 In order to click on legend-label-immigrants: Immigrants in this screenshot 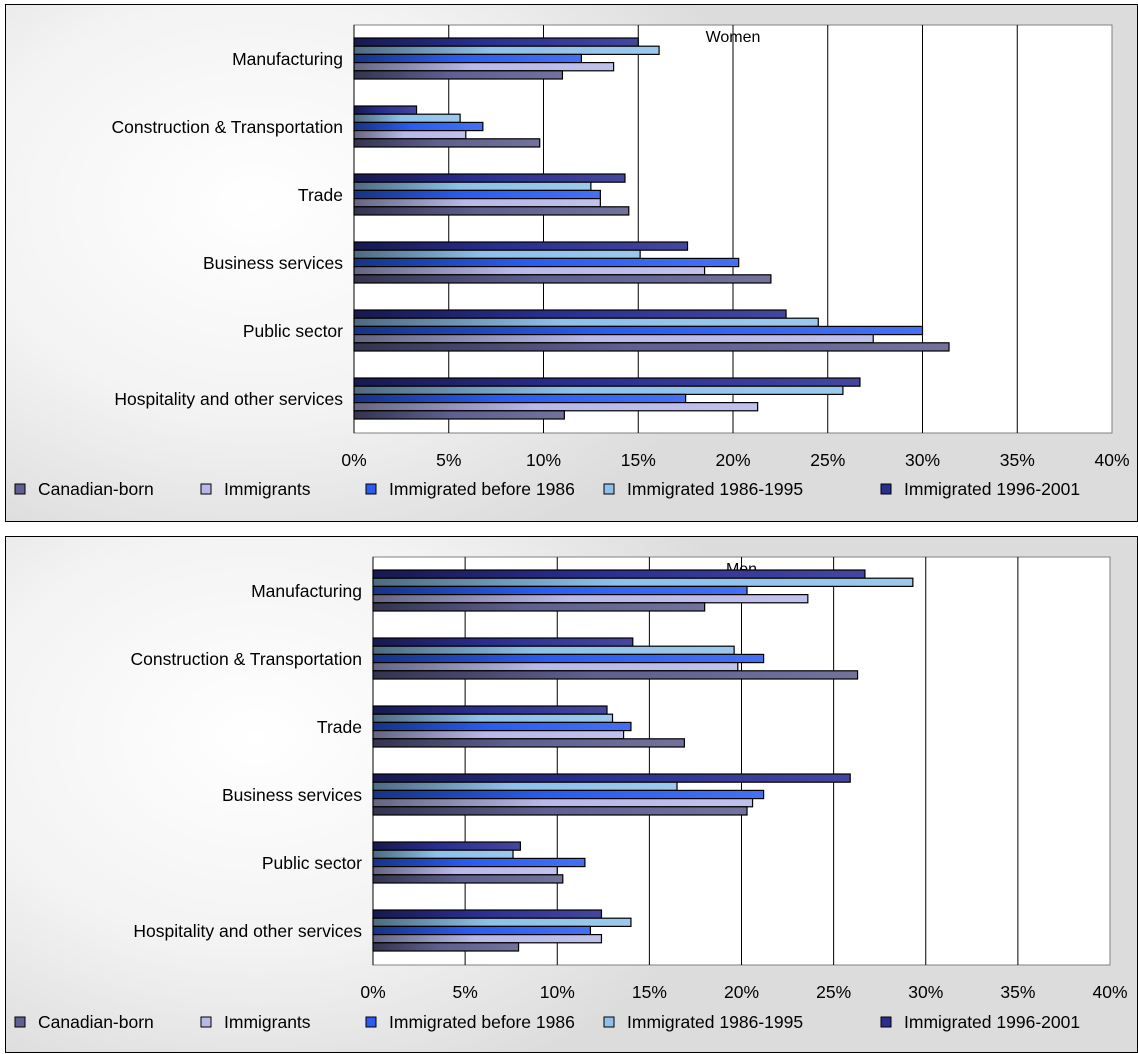, I will do `click(267, 1022)`.